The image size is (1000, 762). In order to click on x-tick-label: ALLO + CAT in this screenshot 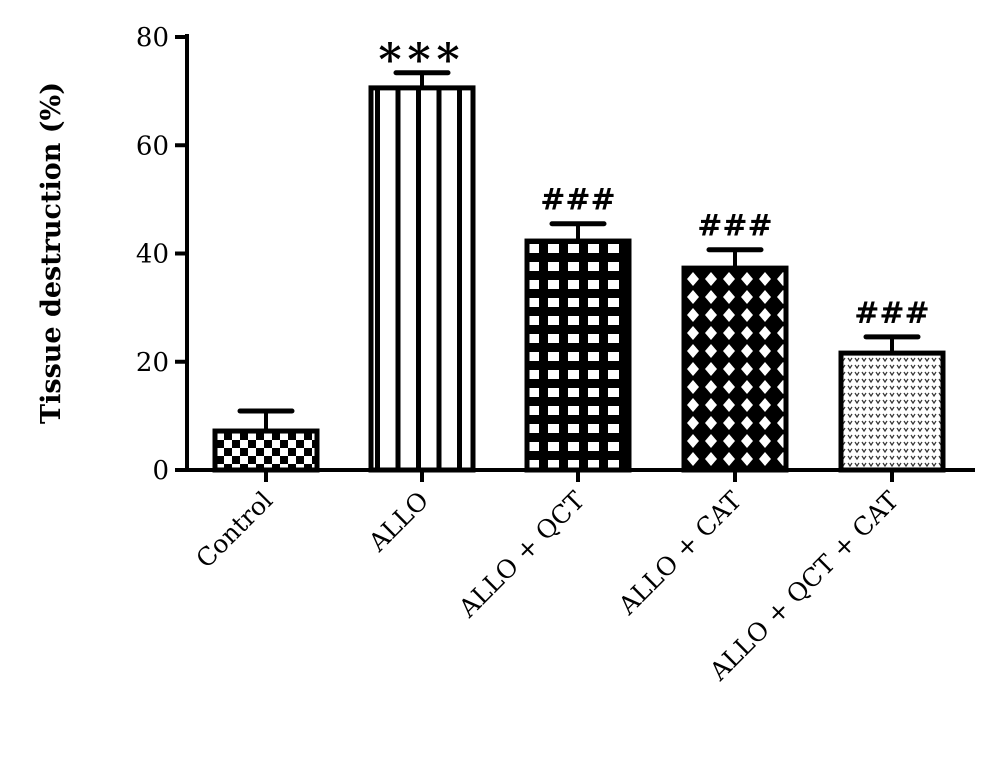, I will do `click(679, 553)`.